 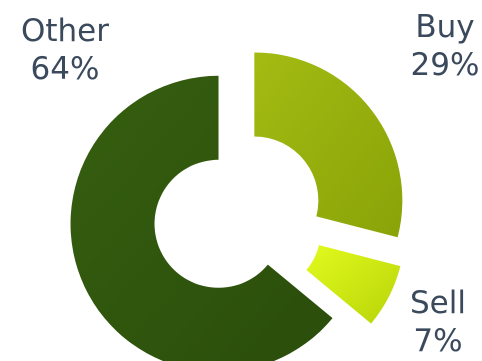 I want to click on slice-name-buy: Buy, so click(x=445, y=27).